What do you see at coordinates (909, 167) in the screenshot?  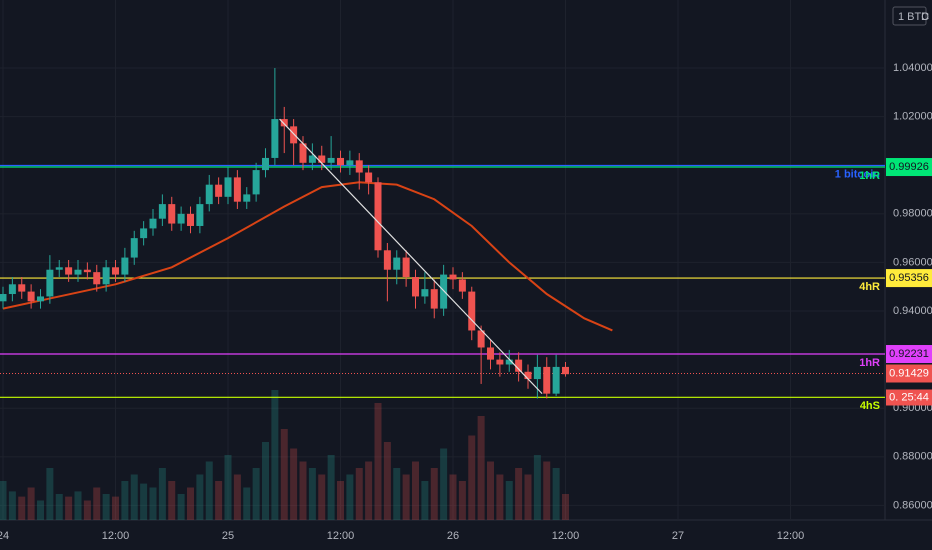 I see `price-box-label: 0.99926` at bounding box center [909, 167].